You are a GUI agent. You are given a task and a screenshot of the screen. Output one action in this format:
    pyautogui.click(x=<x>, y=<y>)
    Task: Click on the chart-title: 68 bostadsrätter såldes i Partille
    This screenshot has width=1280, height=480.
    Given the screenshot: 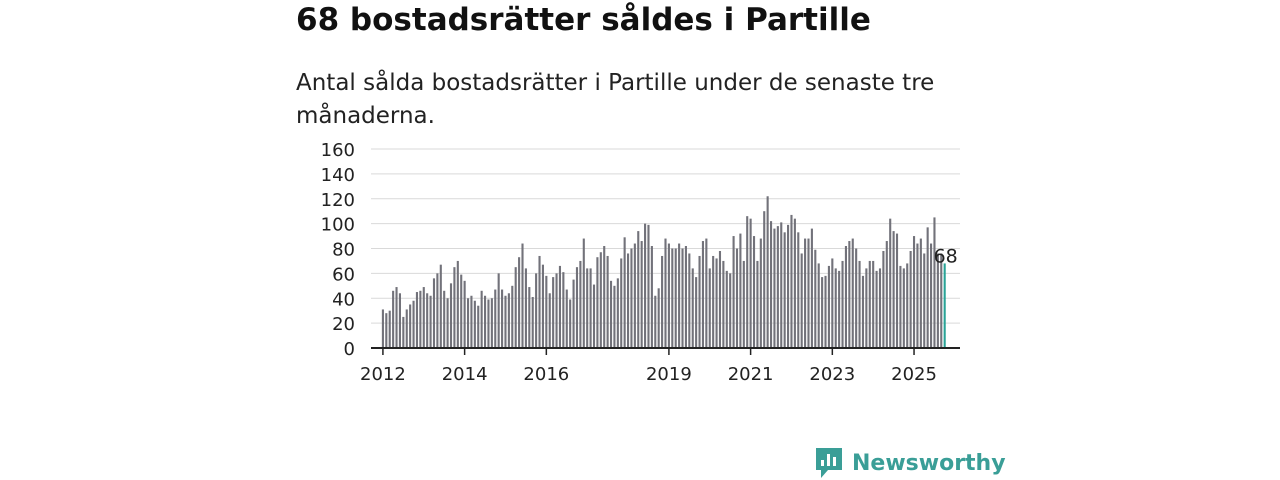 What is the action you would take?
    pyautogui.click(x=583, y=20)
    